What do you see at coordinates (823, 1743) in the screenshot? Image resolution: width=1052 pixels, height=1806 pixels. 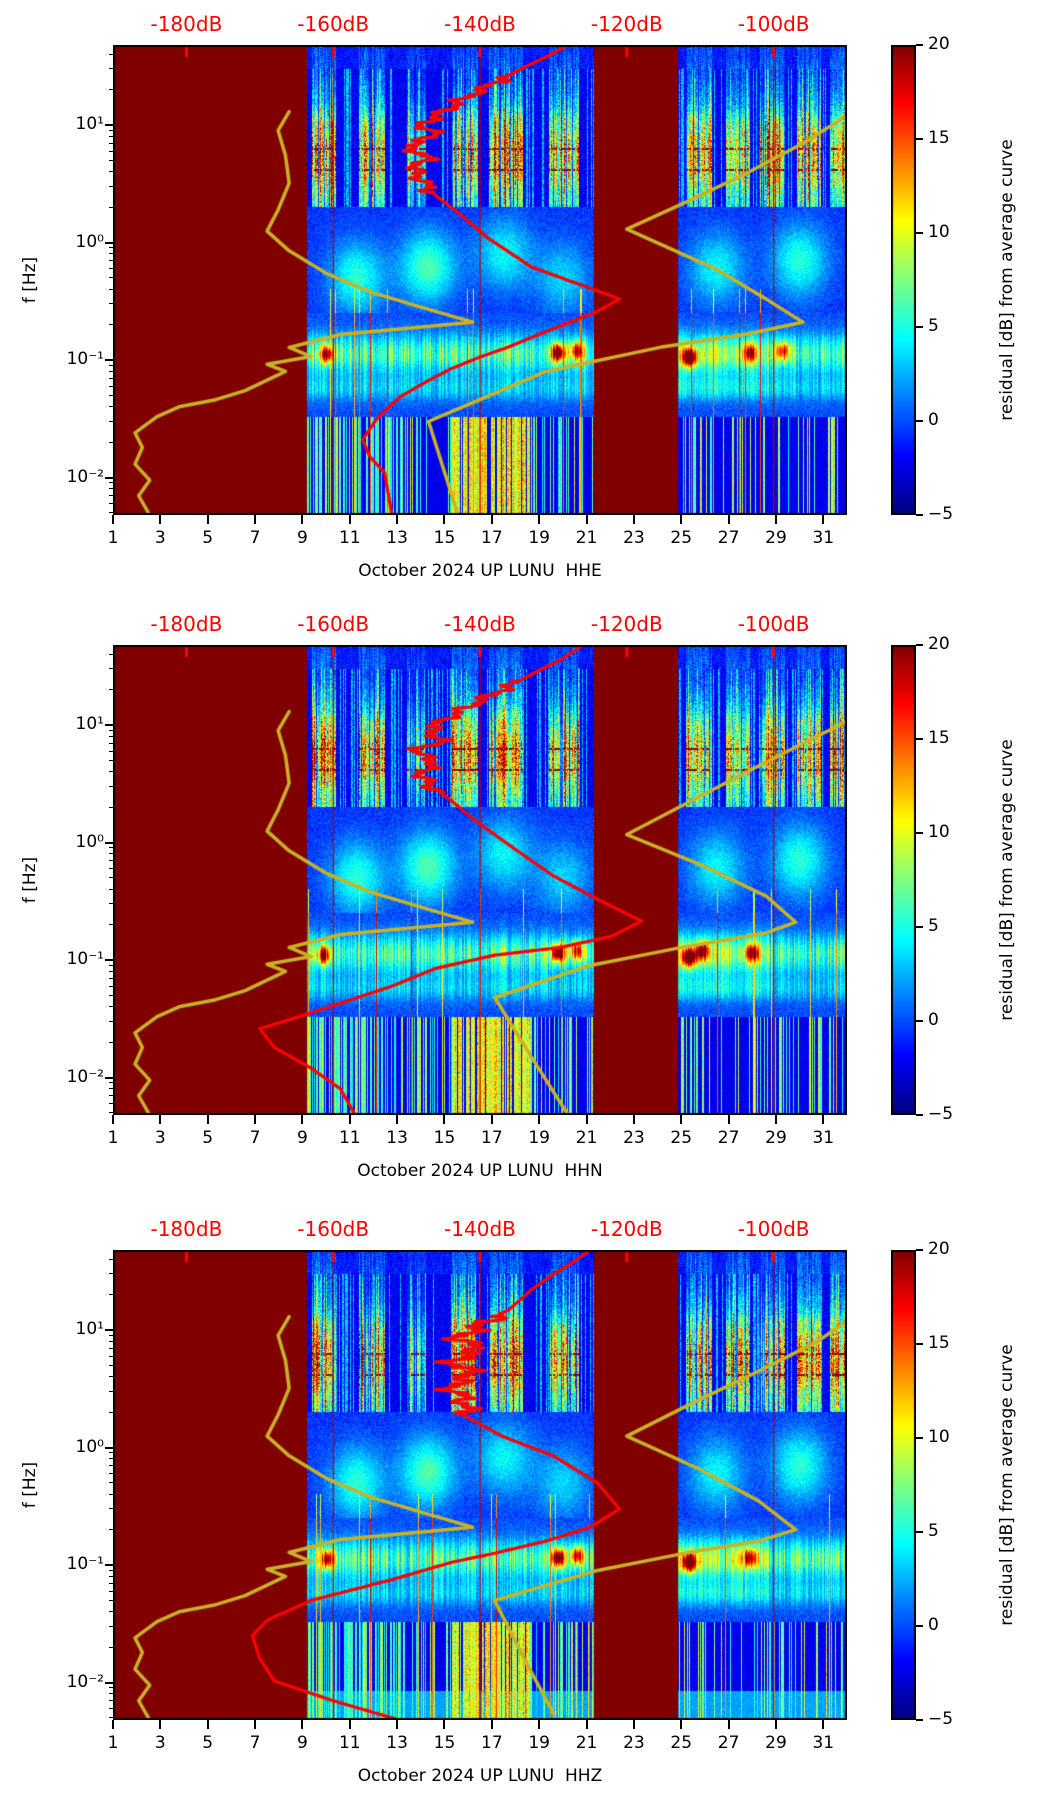 I see `x-tick-label: 31` at bounding box center [823, 1743].